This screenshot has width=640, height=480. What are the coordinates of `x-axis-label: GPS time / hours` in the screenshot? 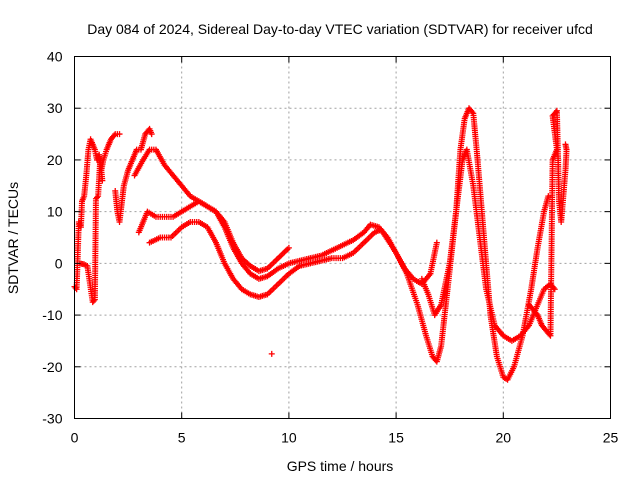 It's located at (340, 466).